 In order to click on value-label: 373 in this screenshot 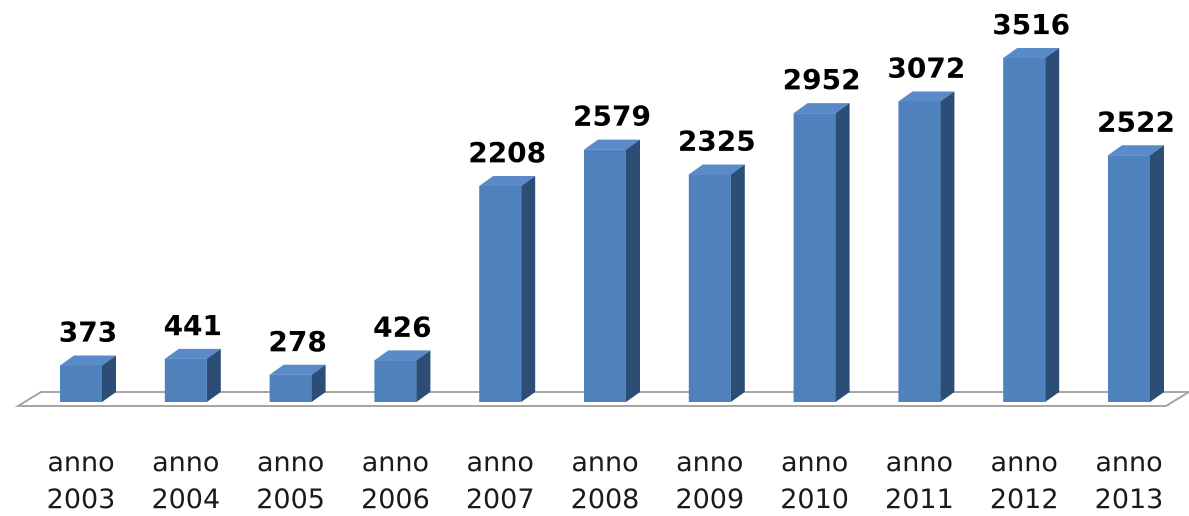, I will do `click(88, 332)`.